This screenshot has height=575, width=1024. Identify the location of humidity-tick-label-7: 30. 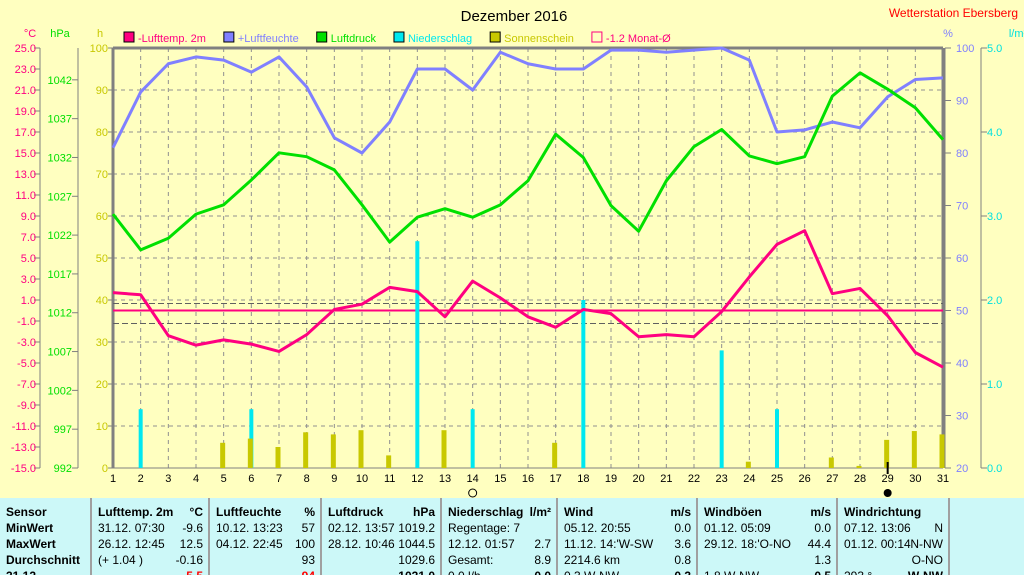
(962, 417).